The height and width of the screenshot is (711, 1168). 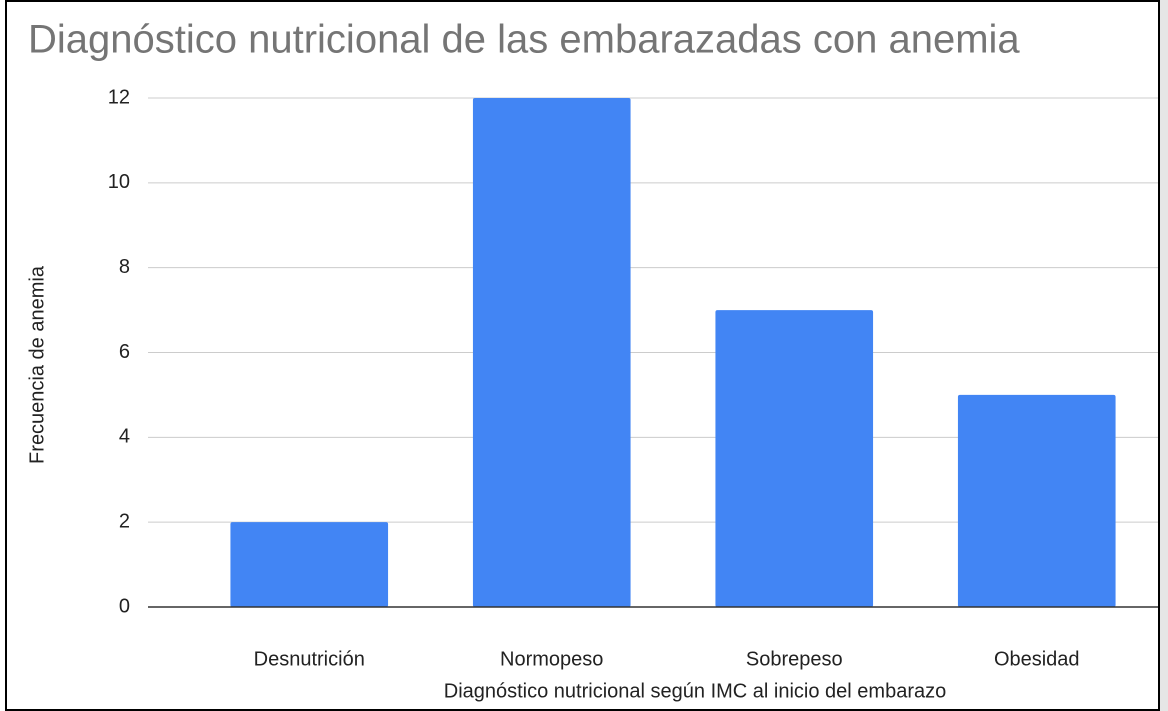 What do you see at coordinates (1037, 659) in the screenshot?
I see `x-tick-label: Obesidad` at bounding box center [1037, 659].